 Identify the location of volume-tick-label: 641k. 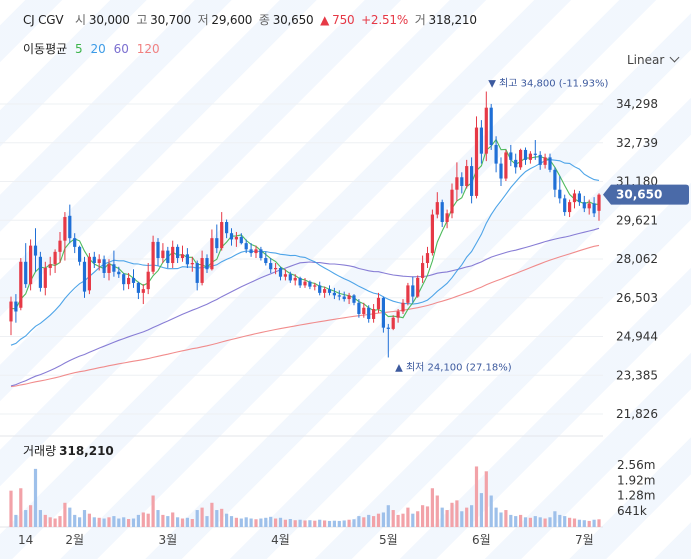
(632, 511).